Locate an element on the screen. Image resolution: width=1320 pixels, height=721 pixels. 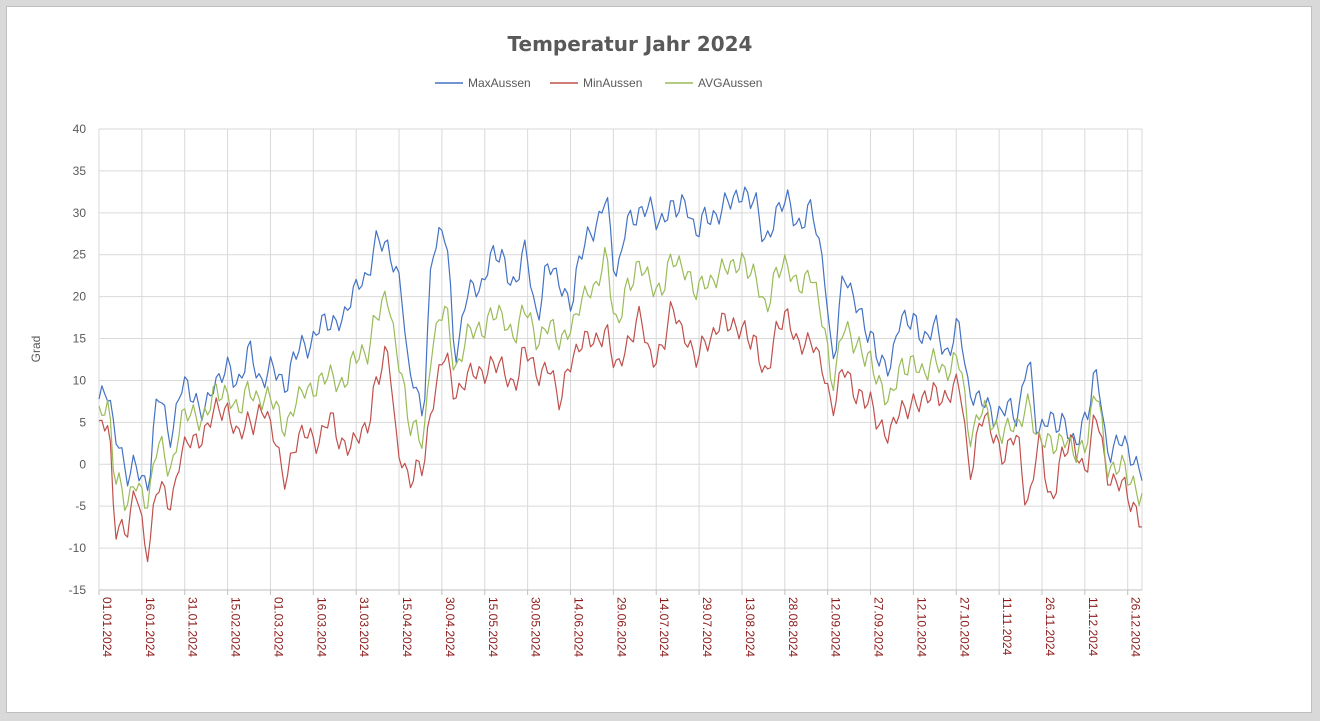
x-tick-label: 31.03.2024 is located at coordinates (364, 627).